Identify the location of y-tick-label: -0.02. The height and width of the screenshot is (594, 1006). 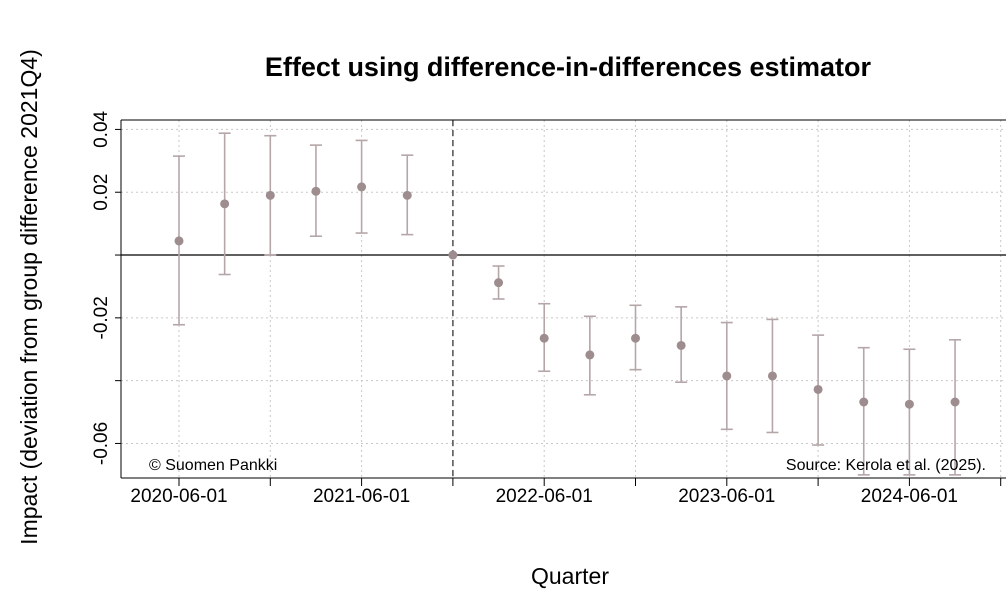
(101, 317).